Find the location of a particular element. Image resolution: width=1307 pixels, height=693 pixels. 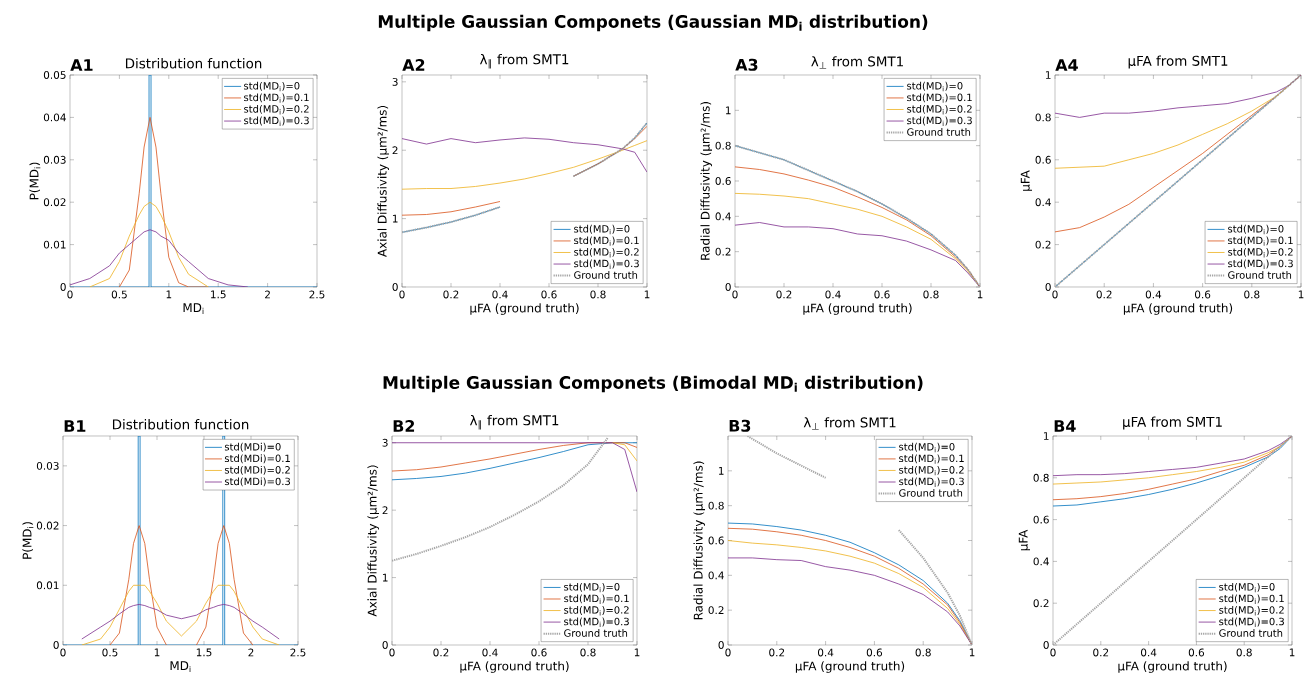

text: Multiple Gaussian Componets (Bimodal MD$_{i}$ distribution) is located at coordinates (653, 384).